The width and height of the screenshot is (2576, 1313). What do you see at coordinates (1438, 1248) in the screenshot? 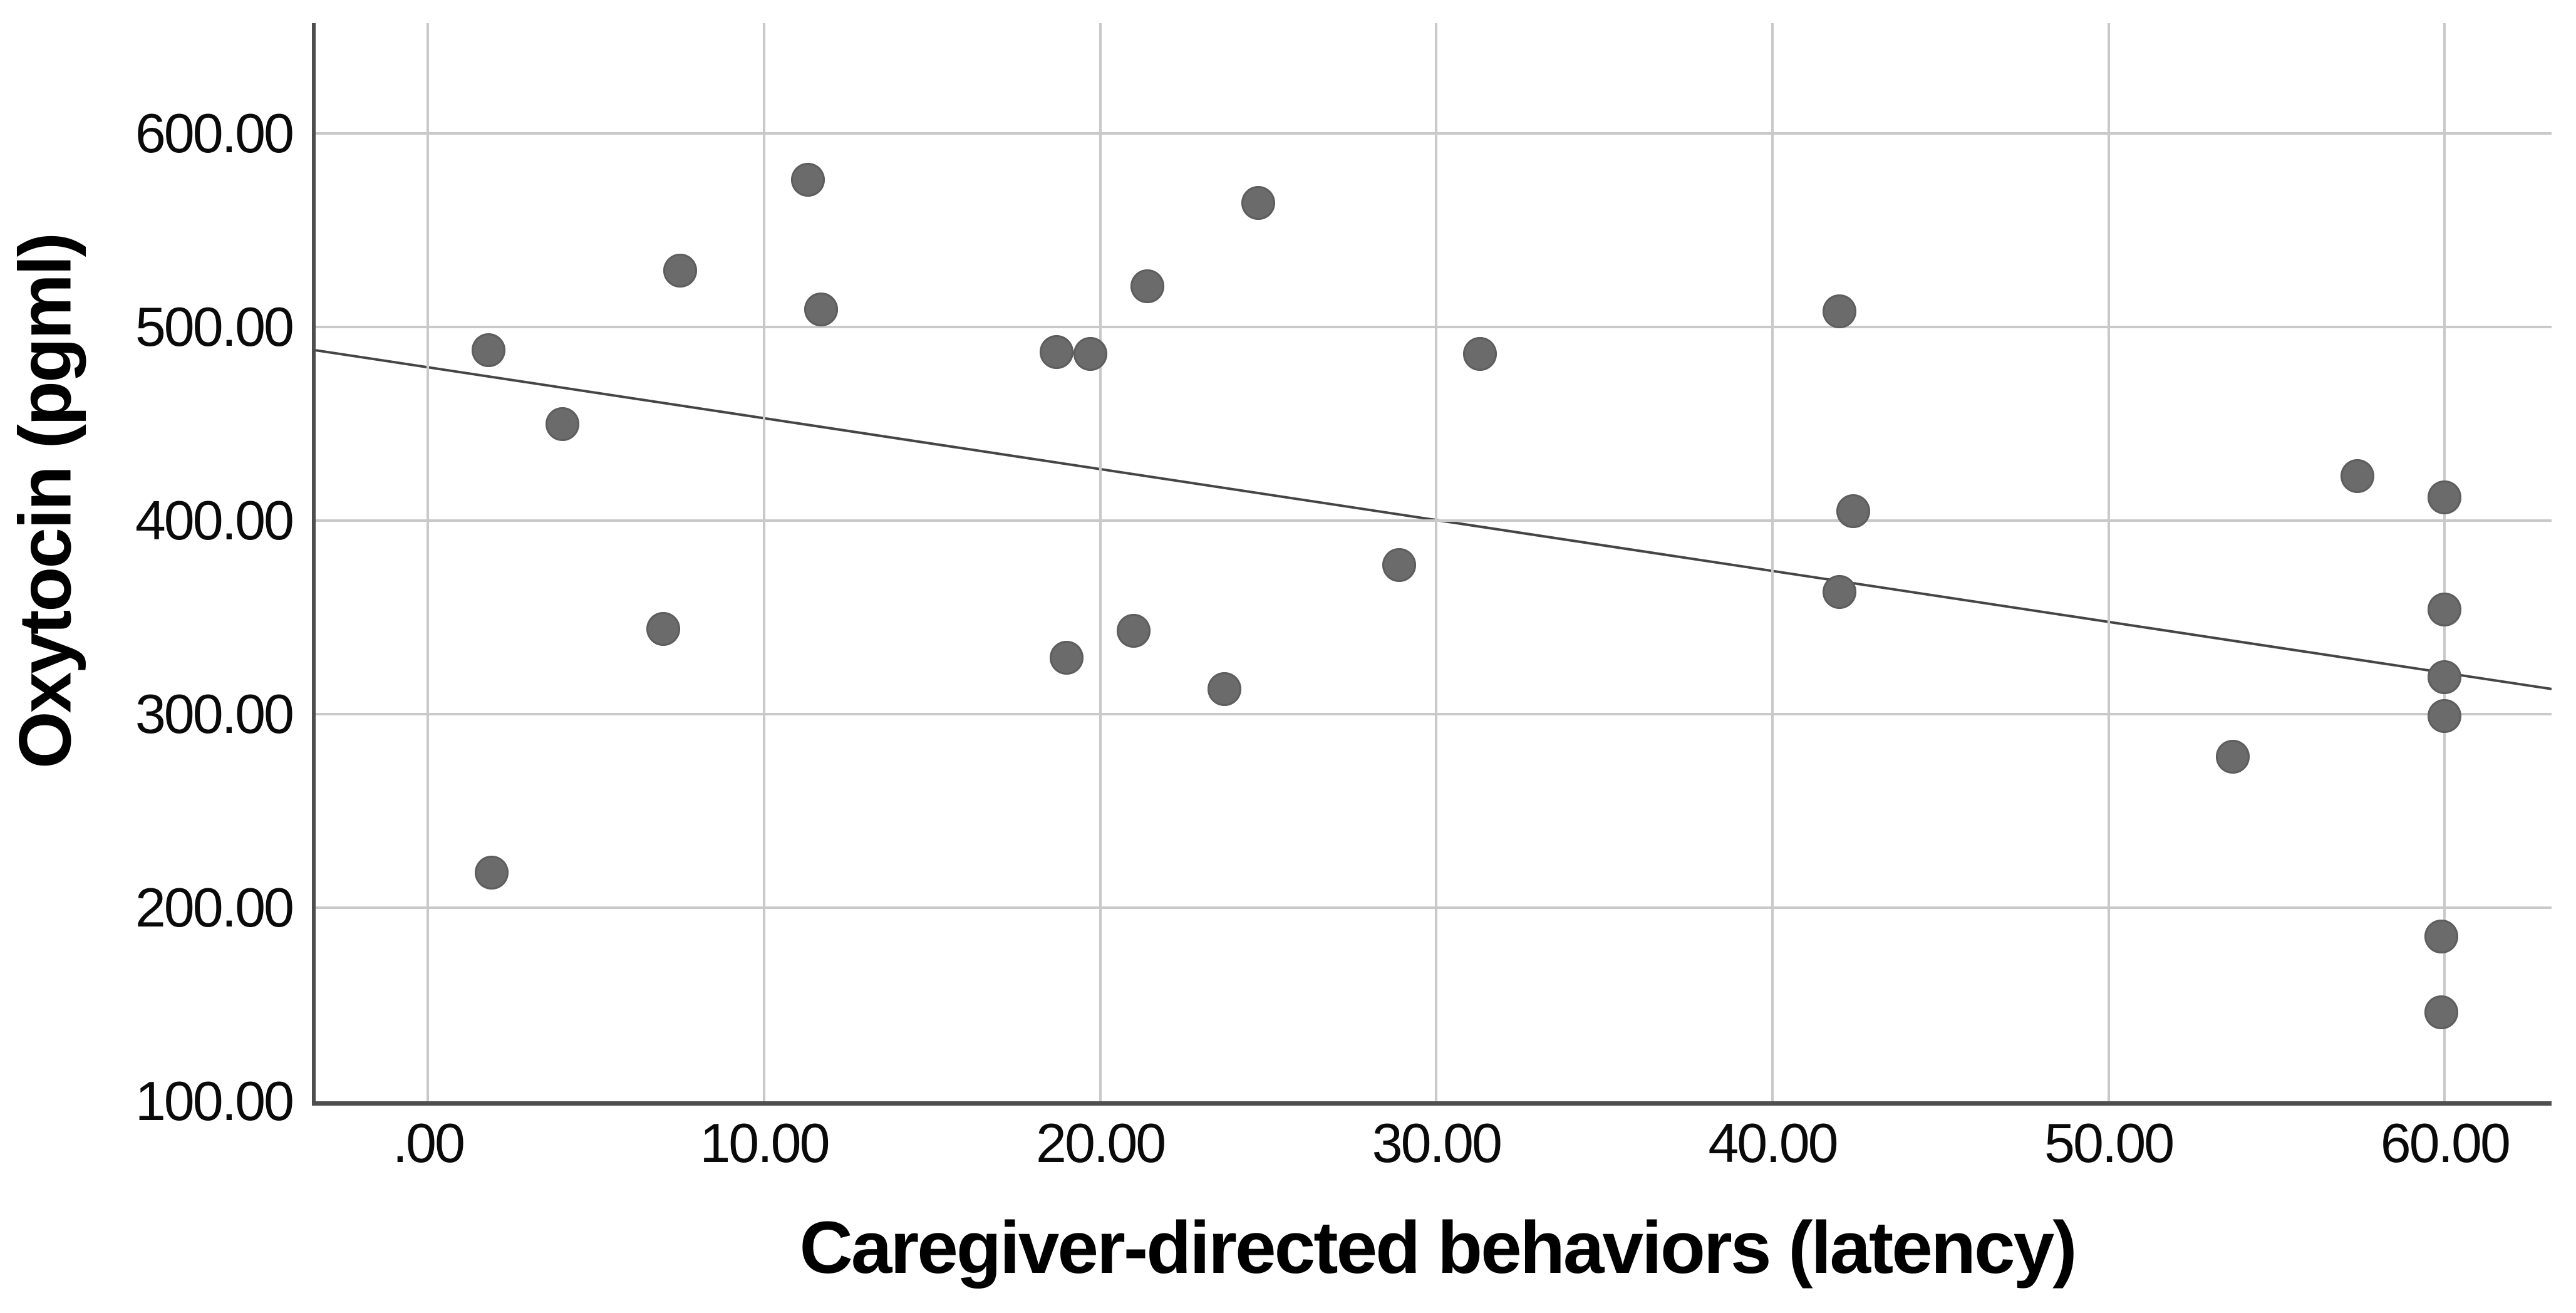
I see `x-axis-title: Caregiver-directed behaviors (latency)` at bounding box center [1438, 1248].